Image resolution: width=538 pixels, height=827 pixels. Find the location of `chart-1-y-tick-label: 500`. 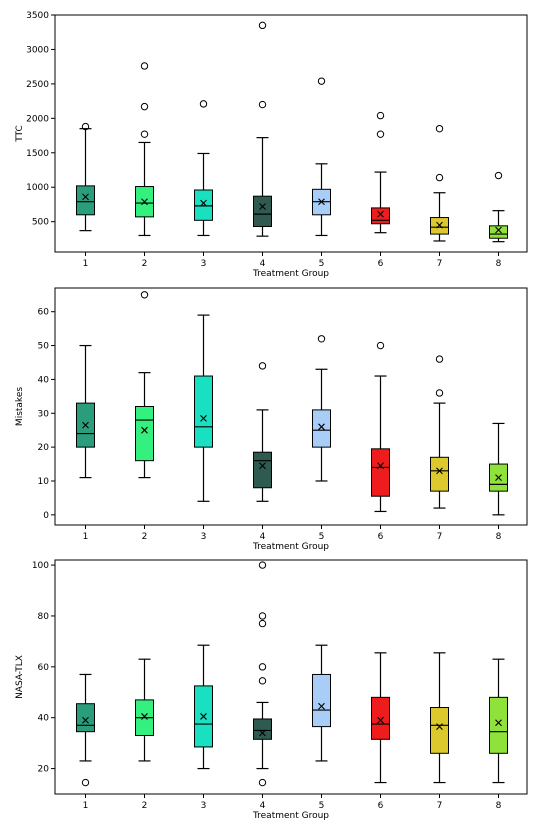

chart-1-y-tick-label: 500 is located at coordinates (40, 223).